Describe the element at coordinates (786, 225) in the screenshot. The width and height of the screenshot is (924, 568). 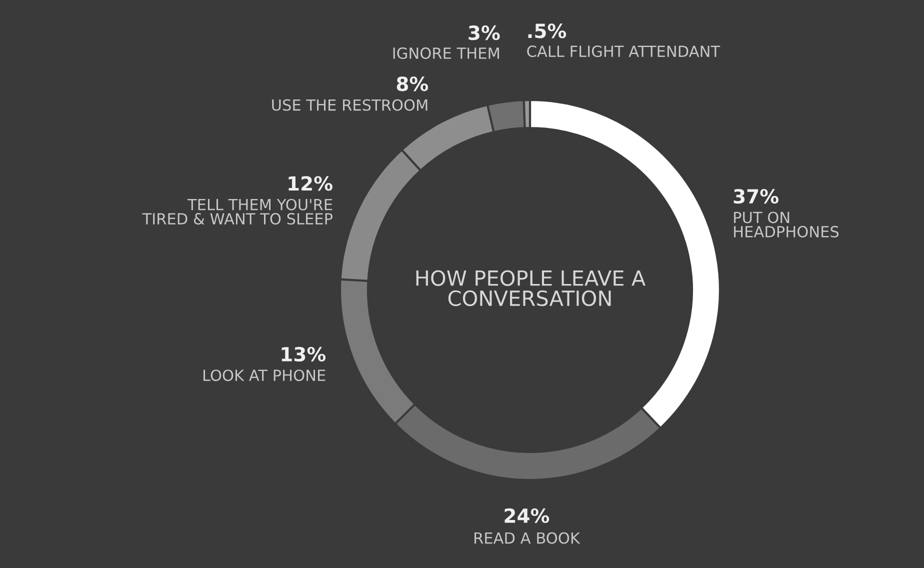
I see `slice-label: PUT ON HEADPHONES` at that location.